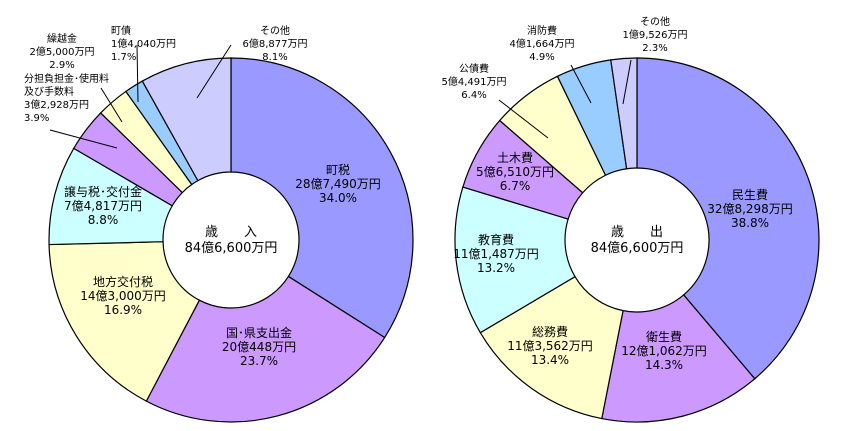  Describe the element at coordinates (750, 208) in the screenshot. I see `slice-label-0: 民生費 32億8,298万円 38.8%` at that location.